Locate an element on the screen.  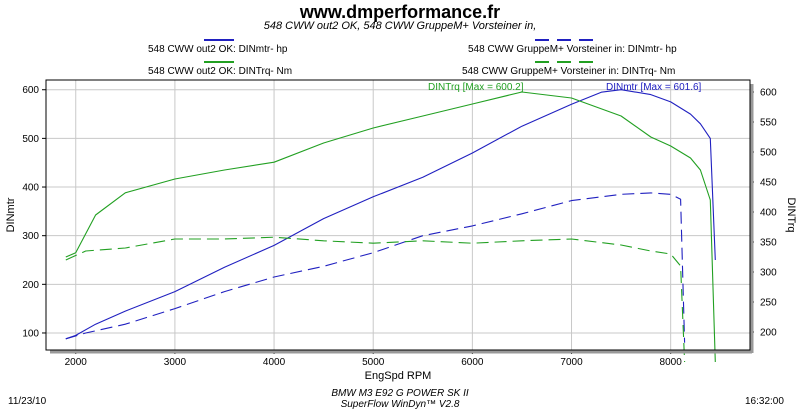
footer-software: SuperFlow WinDyn™ V2.8 is located at coordinates (400, 404).